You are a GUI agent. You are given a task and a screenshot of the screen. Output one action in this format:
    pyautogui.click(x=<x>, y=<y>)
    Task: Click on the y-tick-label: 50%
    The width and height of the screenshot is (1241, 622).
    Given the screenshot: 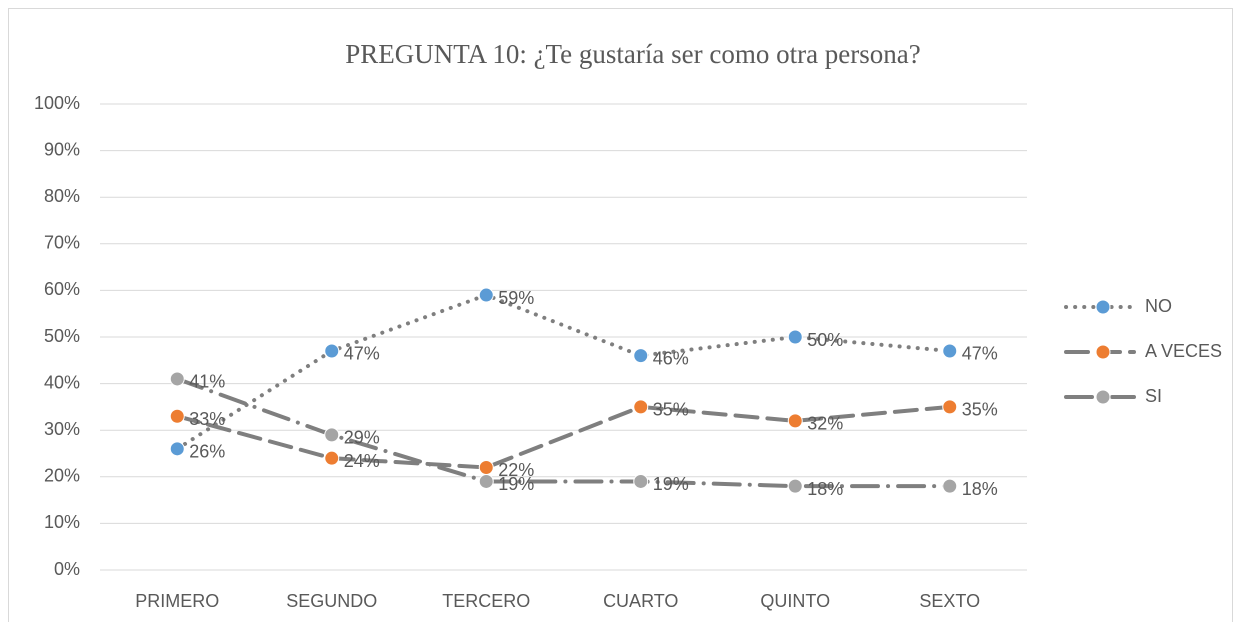 What is the action you would take?
    pyautogui.click(x=62, y=336)
    